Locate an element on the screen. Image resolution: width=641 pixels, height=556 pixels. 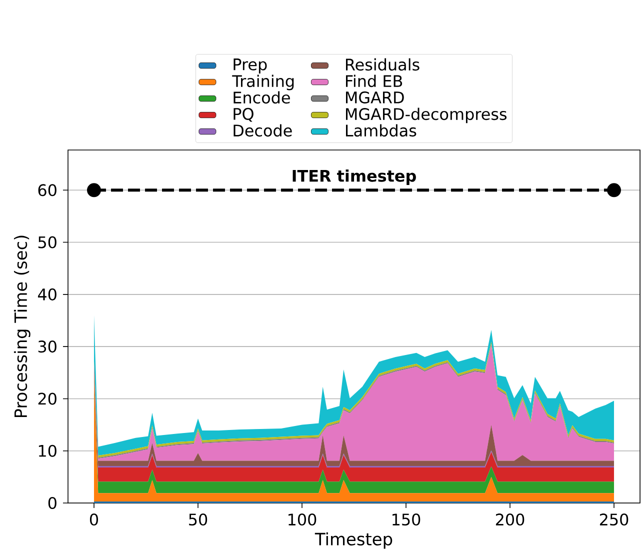
y-tick-label: 30 is located at coordinates (47, 346).